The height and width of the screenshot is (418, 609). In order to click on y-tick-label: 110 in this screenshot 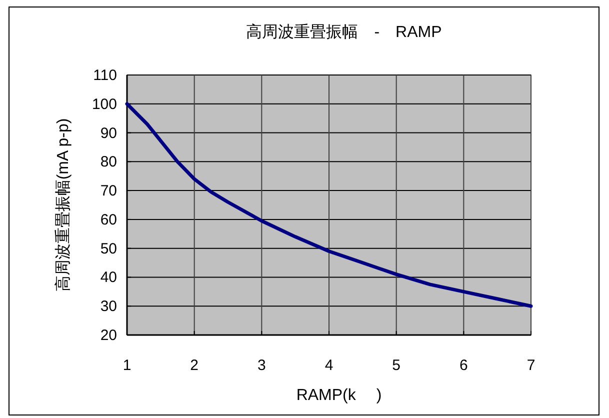, I will do `click(105, 75)`.